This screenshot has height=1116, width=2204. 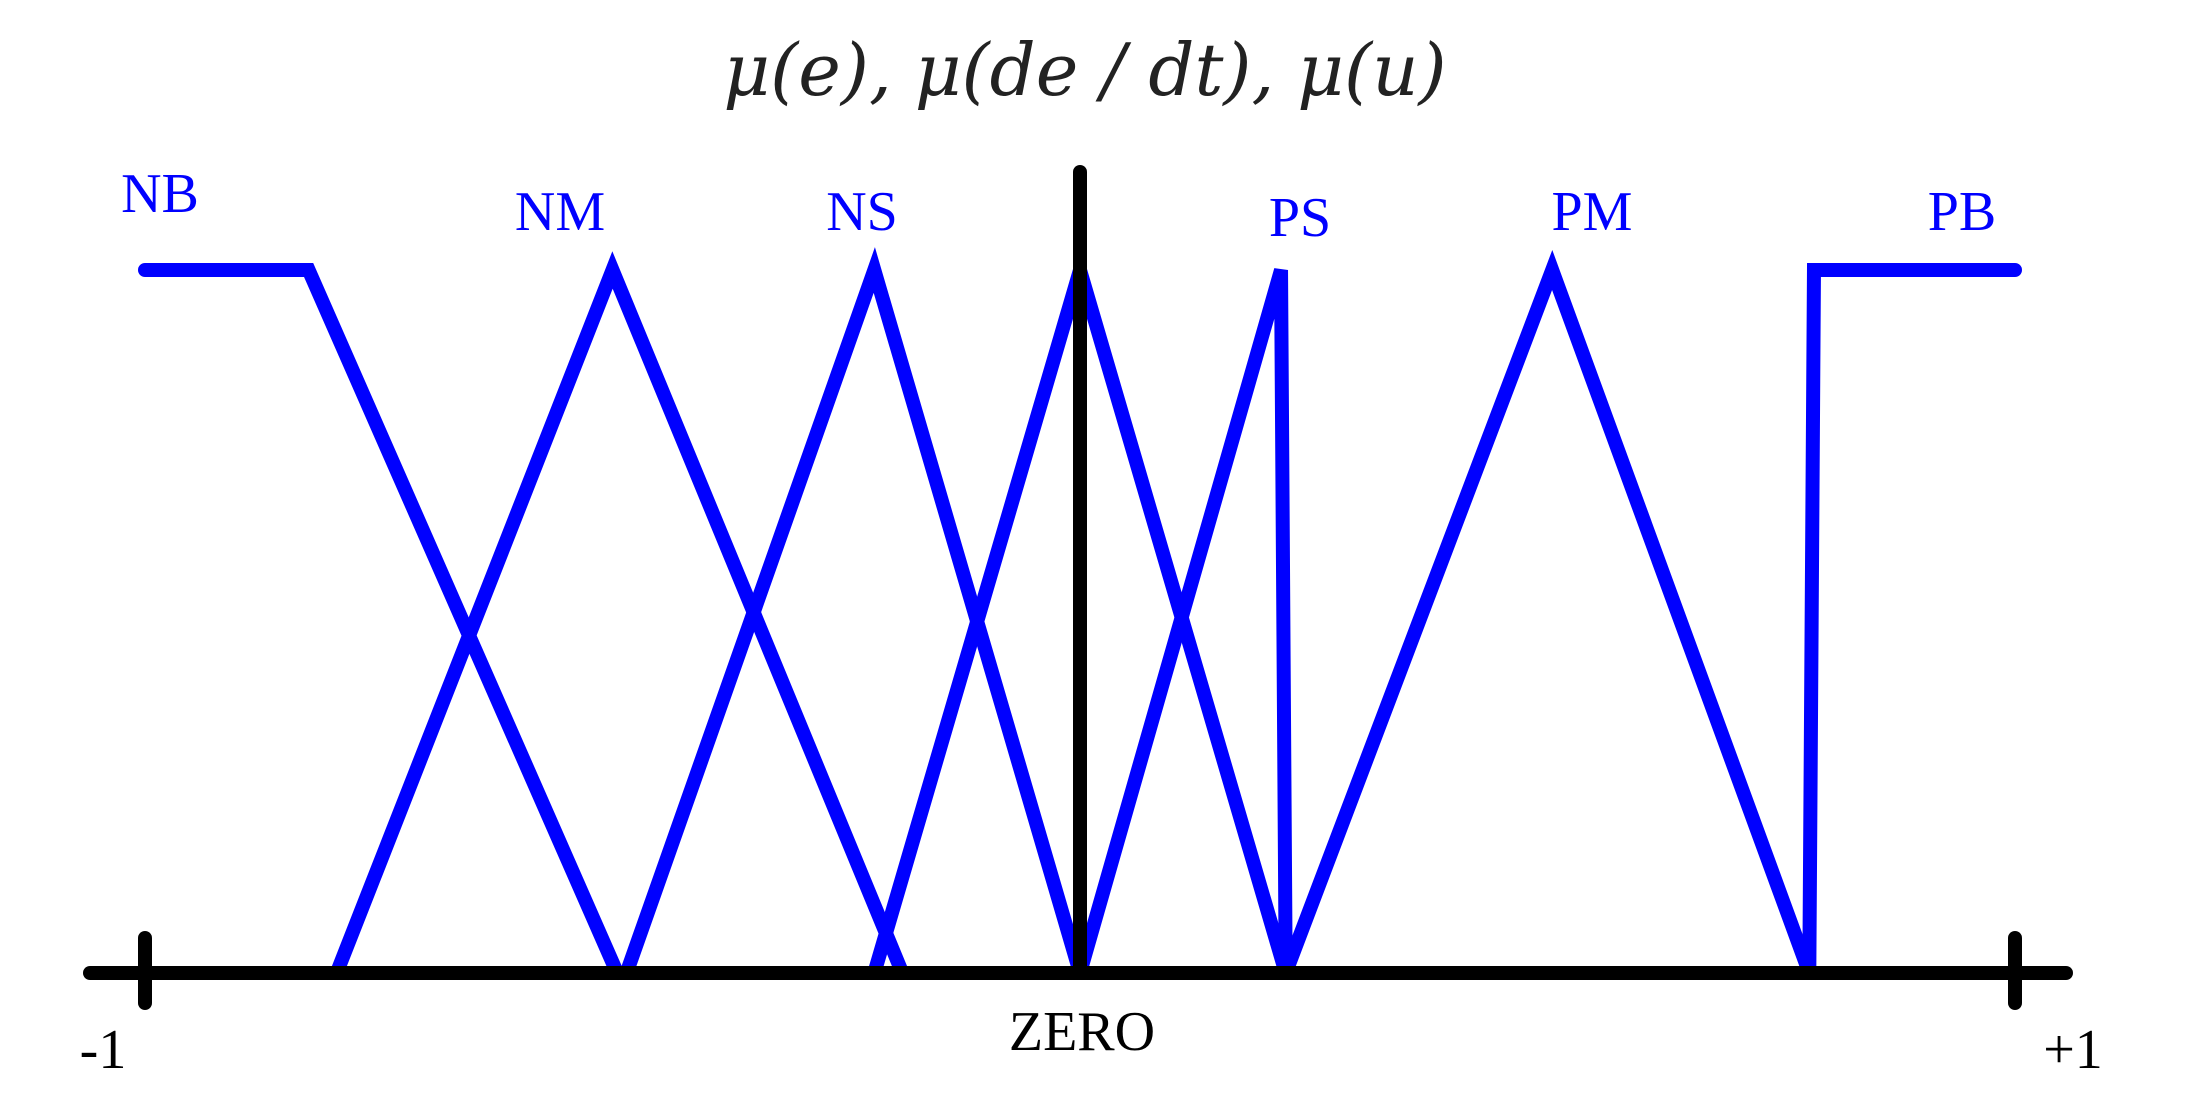 I want to click on mf-nb, so click(x=381, y=621).